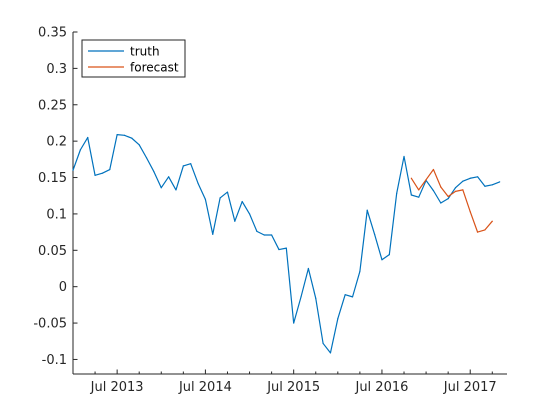  Describe the element at coordinates (52, 33) in the screenshot. I see `y-tick-label: 0.35` at that location.